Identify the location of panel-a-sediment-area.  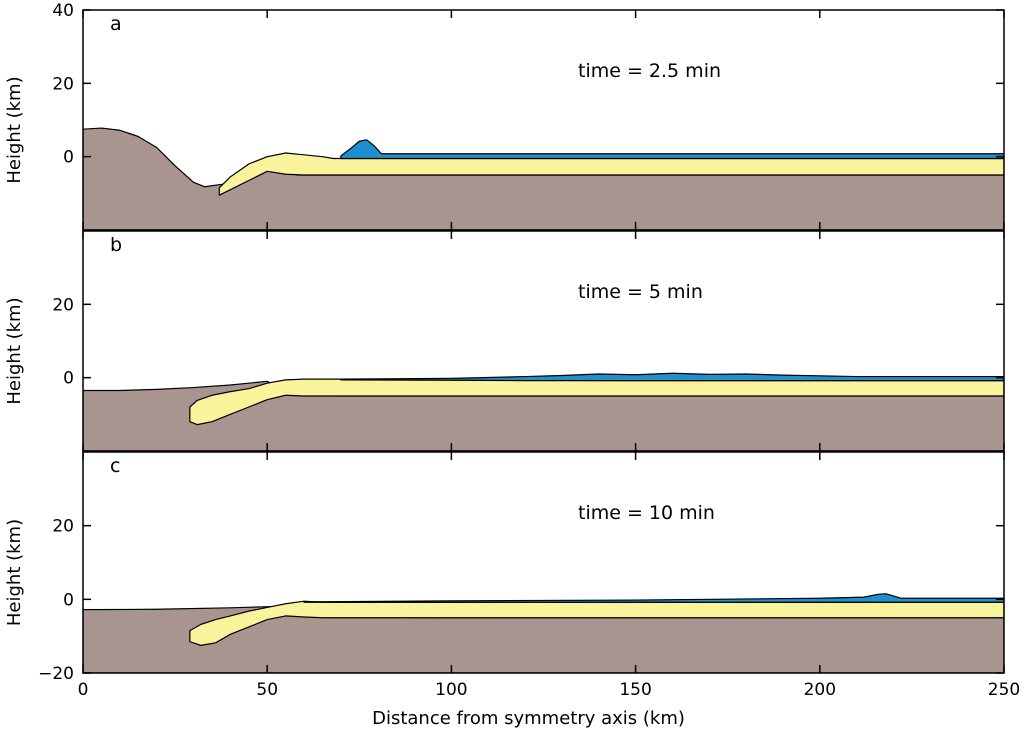
(611, 174).